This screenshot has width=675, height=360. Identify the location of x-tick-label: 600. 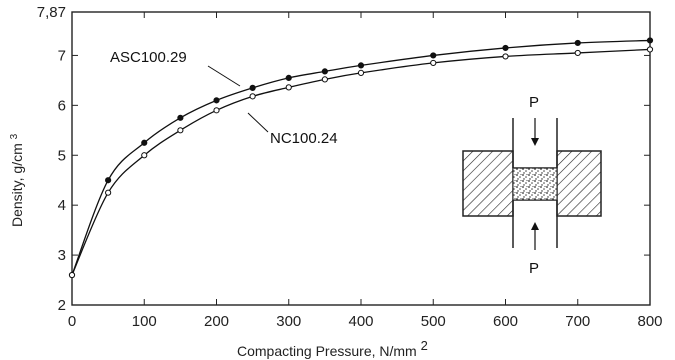
(505, 321).